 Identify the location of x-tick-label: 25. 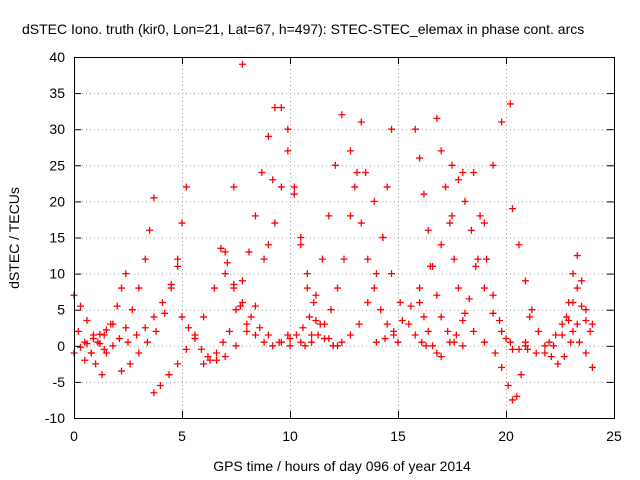
(614, 436).